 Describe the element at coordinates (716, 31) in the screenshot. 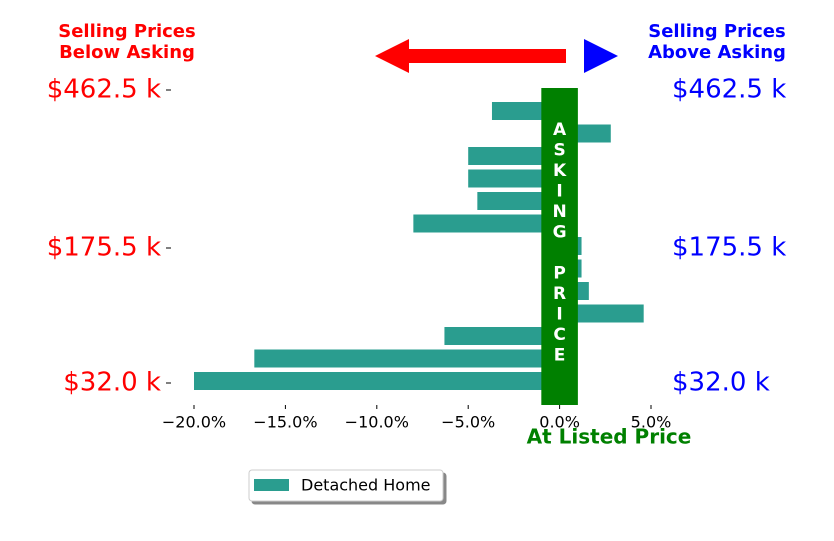

I see `right-title: Selling Prices` at that location.